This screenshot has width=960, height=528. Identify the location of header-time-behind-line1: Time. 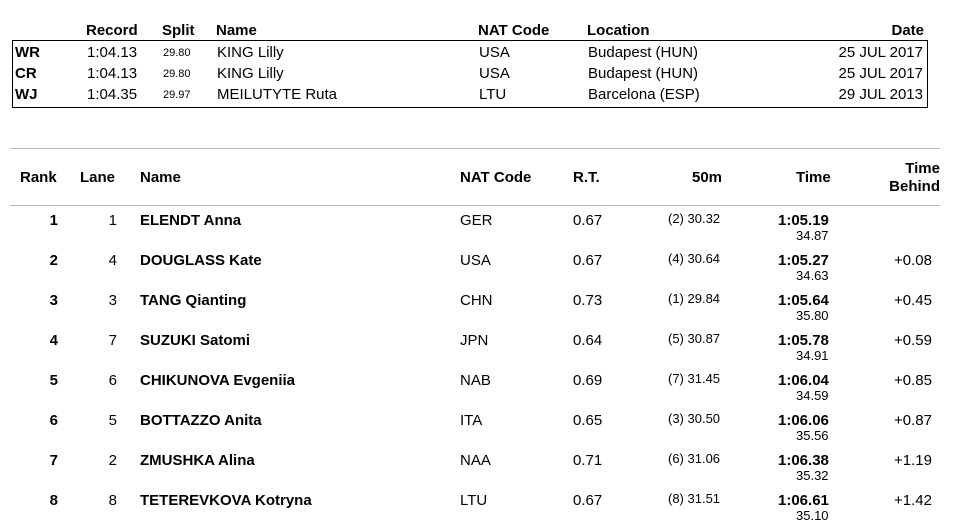
(922, 168).